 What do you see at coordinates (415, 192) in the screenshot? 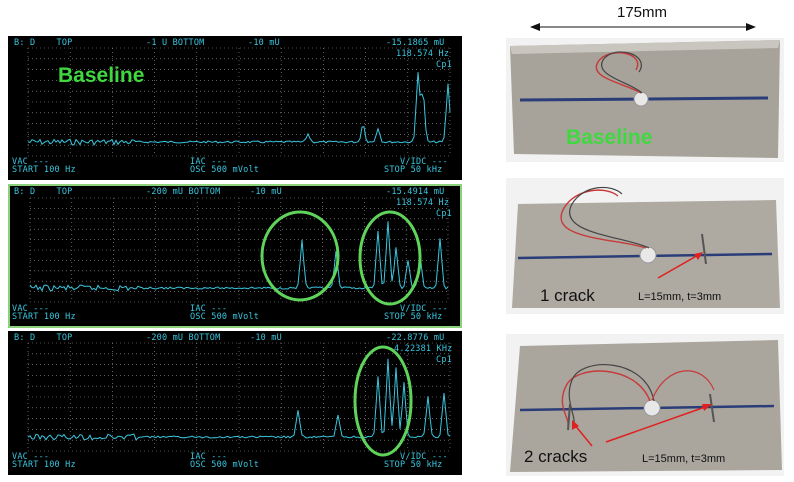
I see `header-right: -15.4914 mU` at bounding box center [415, 192].